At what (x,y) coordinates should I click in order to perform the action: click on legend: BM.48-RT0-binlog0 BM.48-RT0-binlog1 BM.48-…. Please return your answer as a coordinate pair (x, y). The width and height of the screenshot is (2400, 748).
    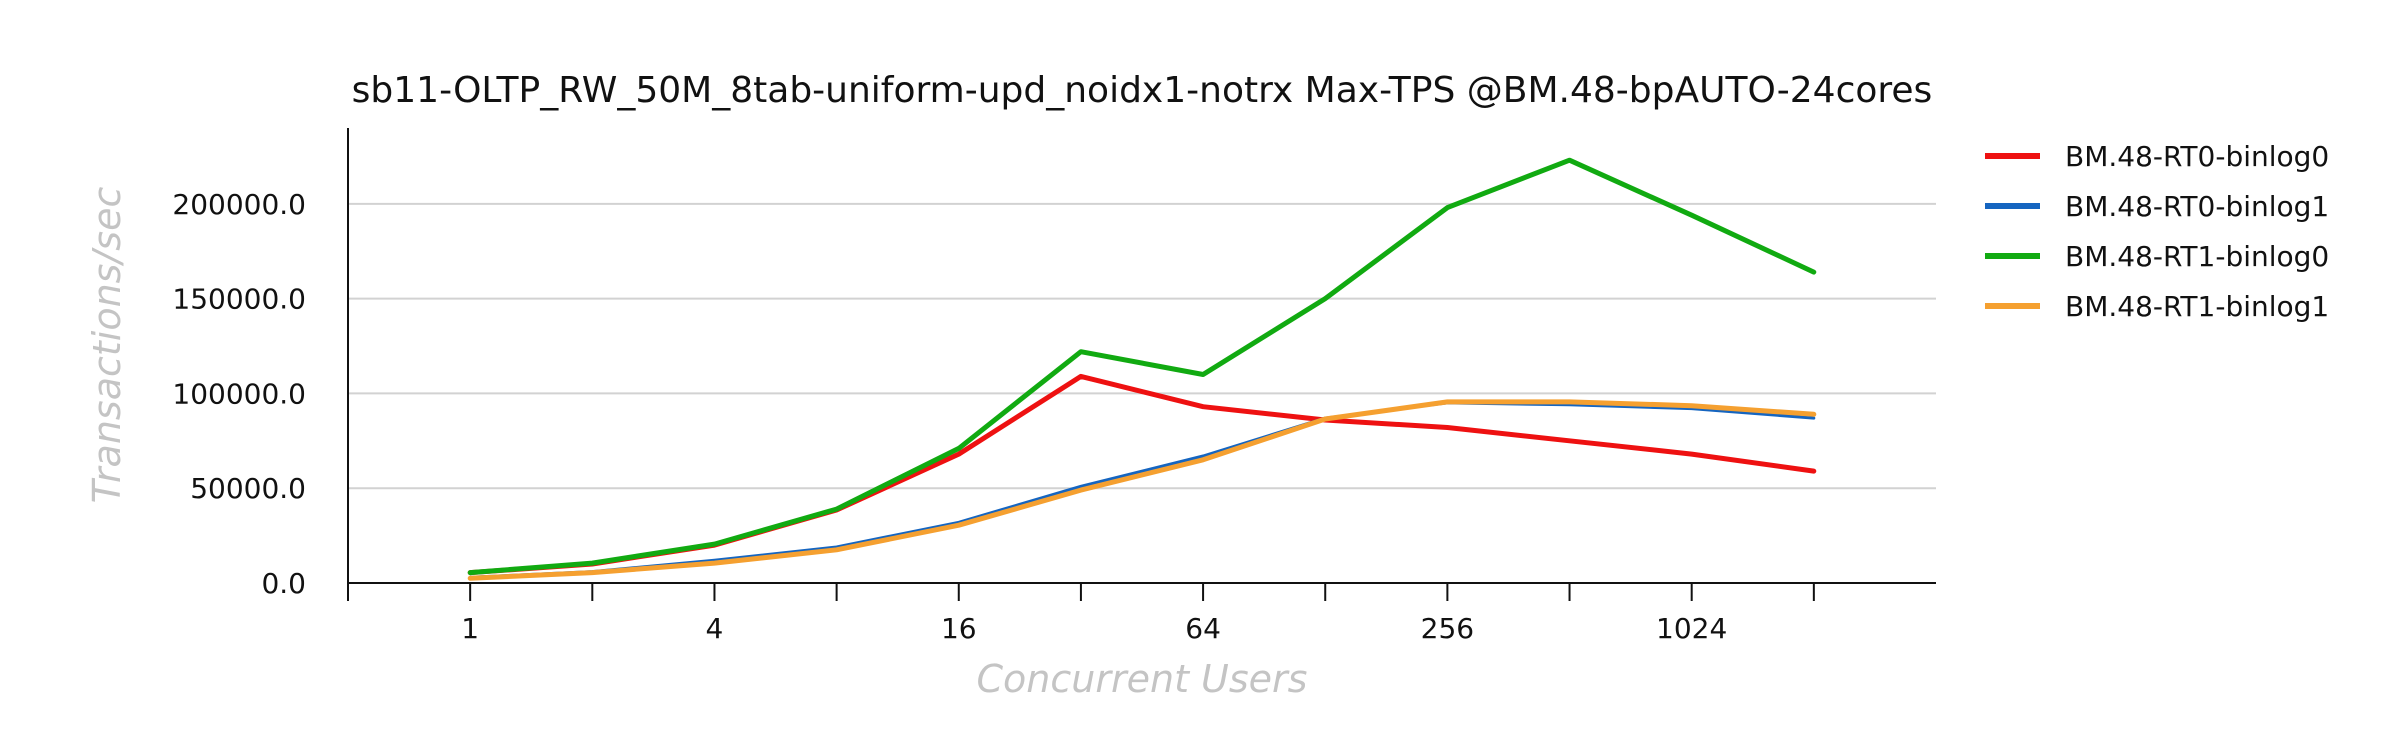
    Looking at the image, I should click on (2157, 231).